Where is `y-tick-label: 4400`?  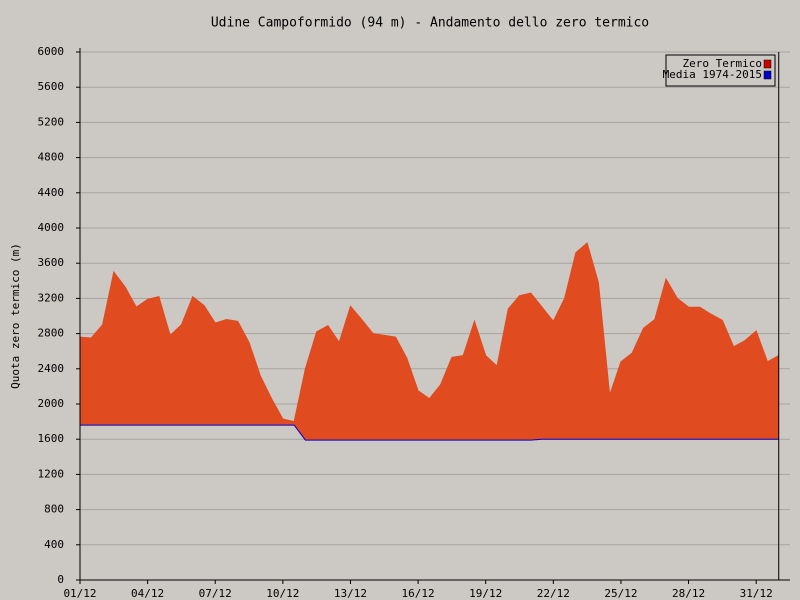
y-tick-label: 4400 is located at coordinates (51, 192).